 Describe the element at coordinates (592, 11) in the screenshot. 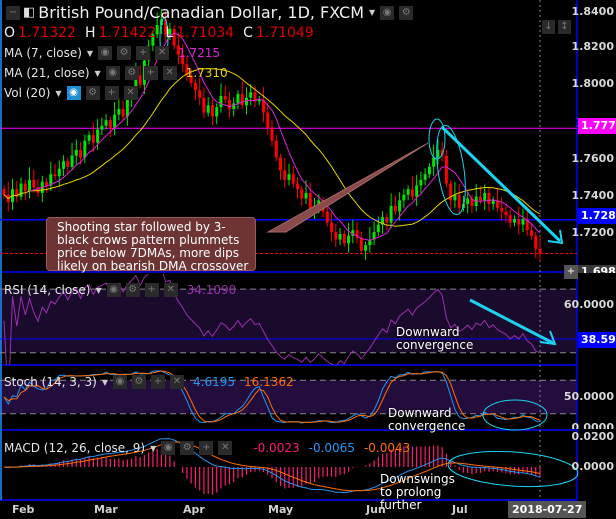

I see `price-tick: 1.8400` at that location.